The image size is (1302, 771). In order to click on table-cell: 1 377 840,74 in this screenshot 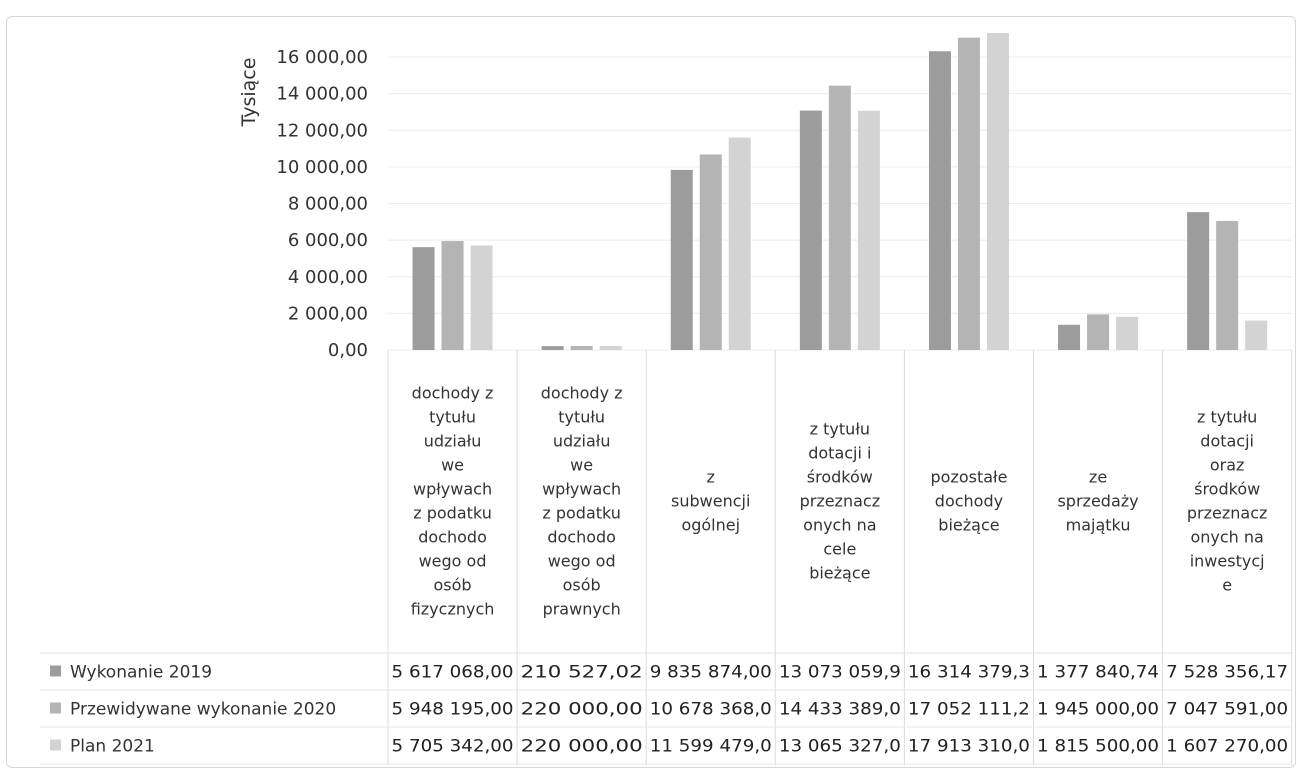, I will do `click(1098, 673)`.